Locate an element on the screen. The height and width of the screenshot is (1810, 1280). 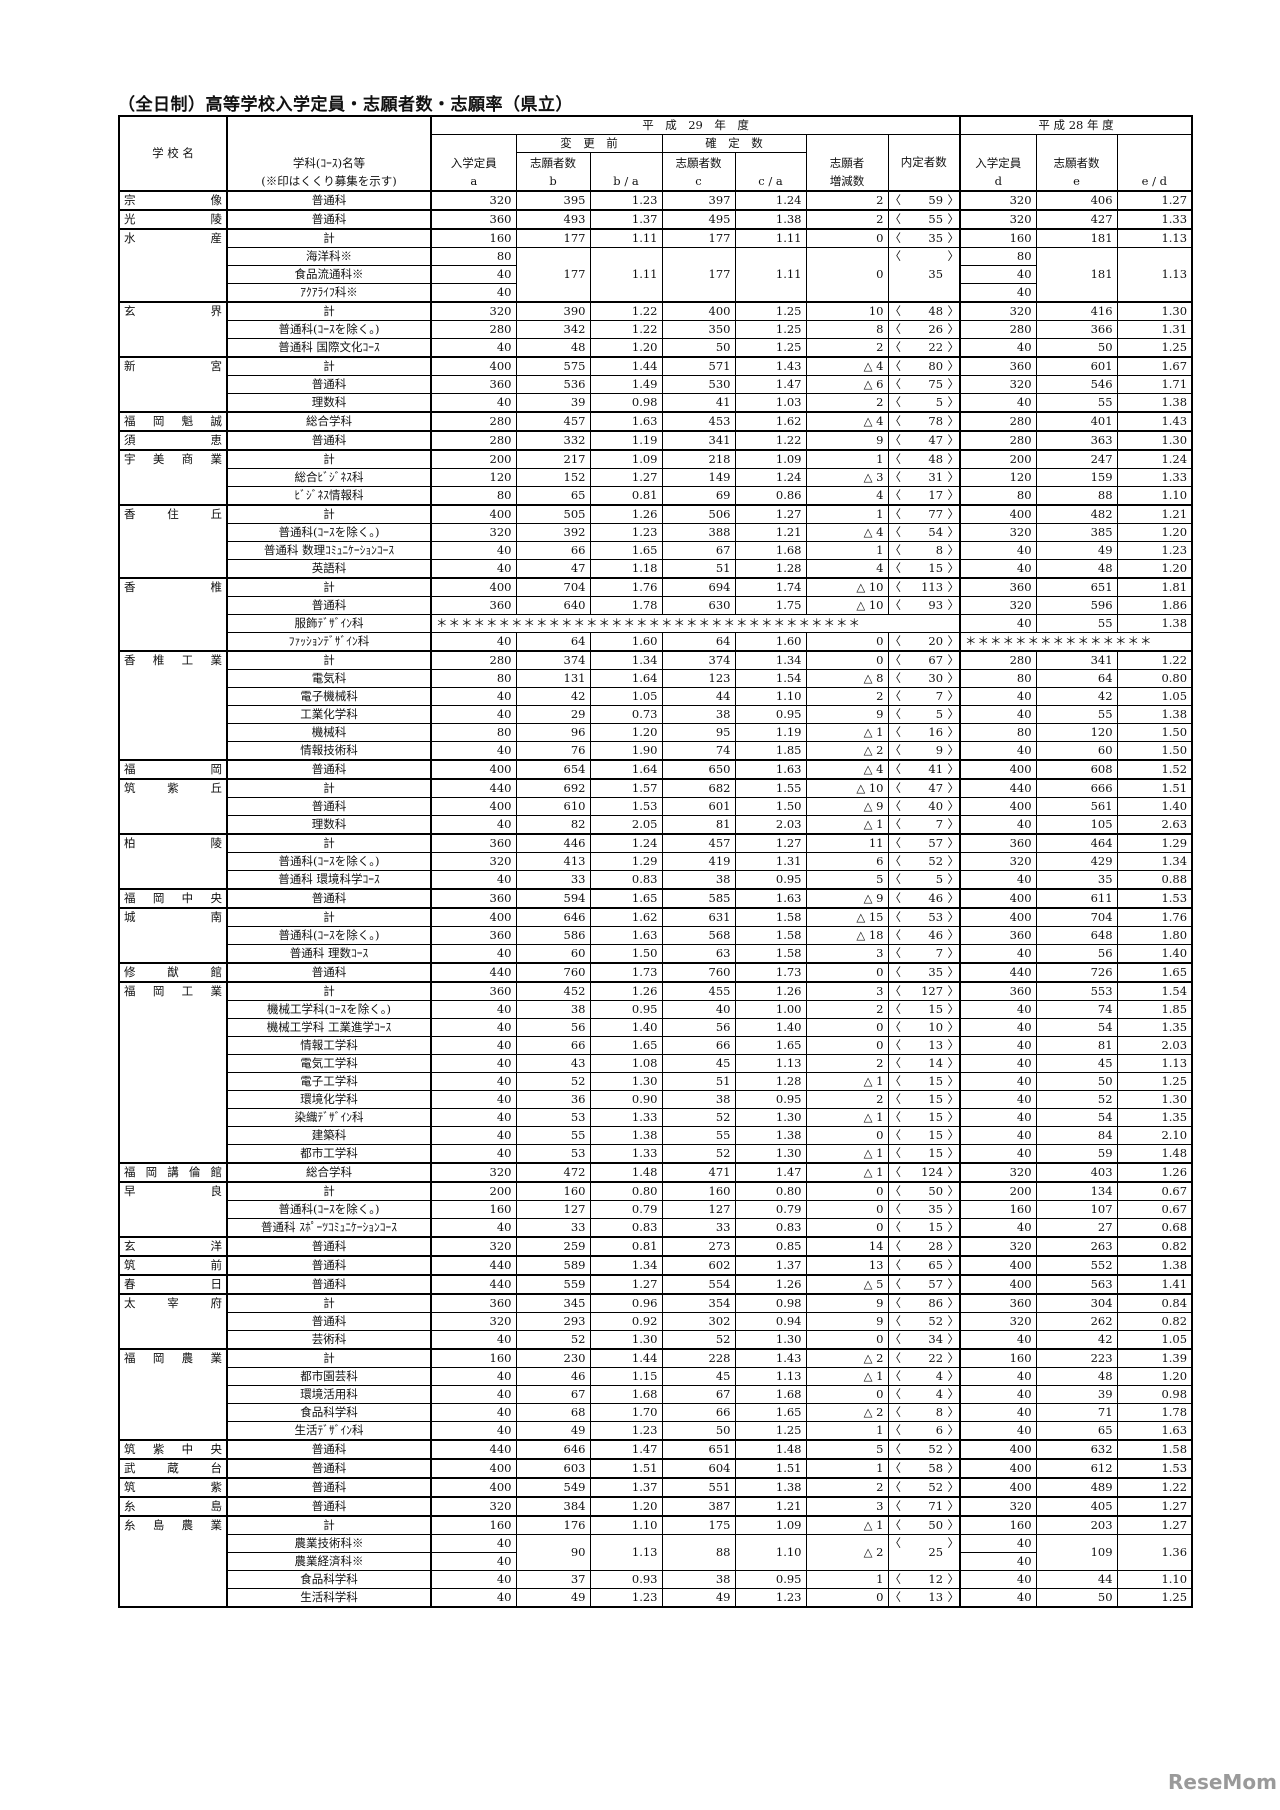
apps-b: 52 is located at coordinates (553, 1081).